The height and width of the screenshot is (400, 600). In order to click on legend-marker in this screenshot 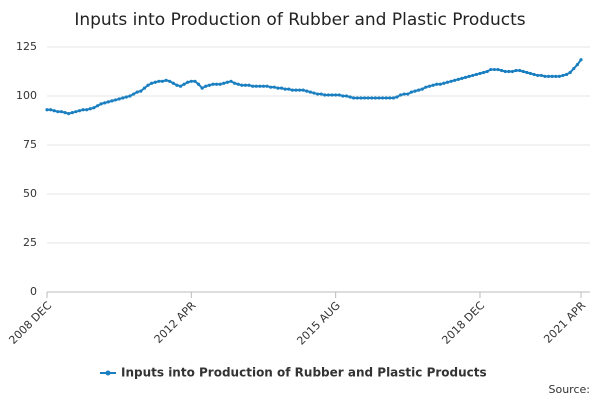, I will do `click(108, 373)`.